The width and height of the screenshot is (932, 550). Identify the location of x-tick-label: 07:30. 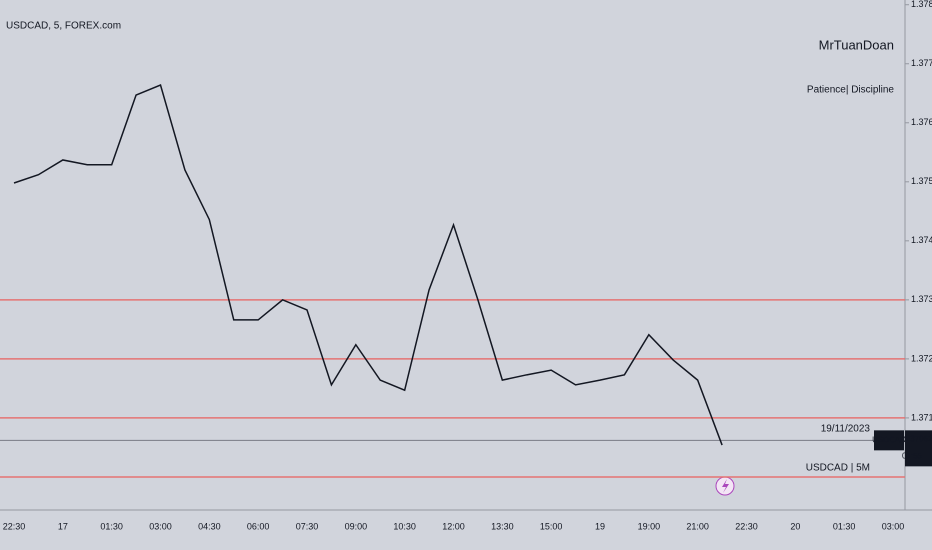
(307, 526).